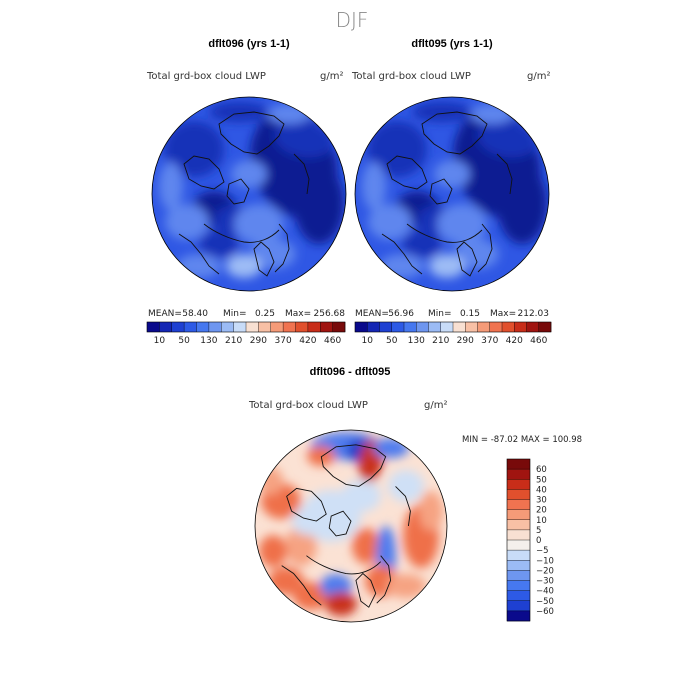  Describe the element at coordinates (411, 76) in the screenshot. I see `panel2-variable: Total grd-box cloud LWP` at that location.